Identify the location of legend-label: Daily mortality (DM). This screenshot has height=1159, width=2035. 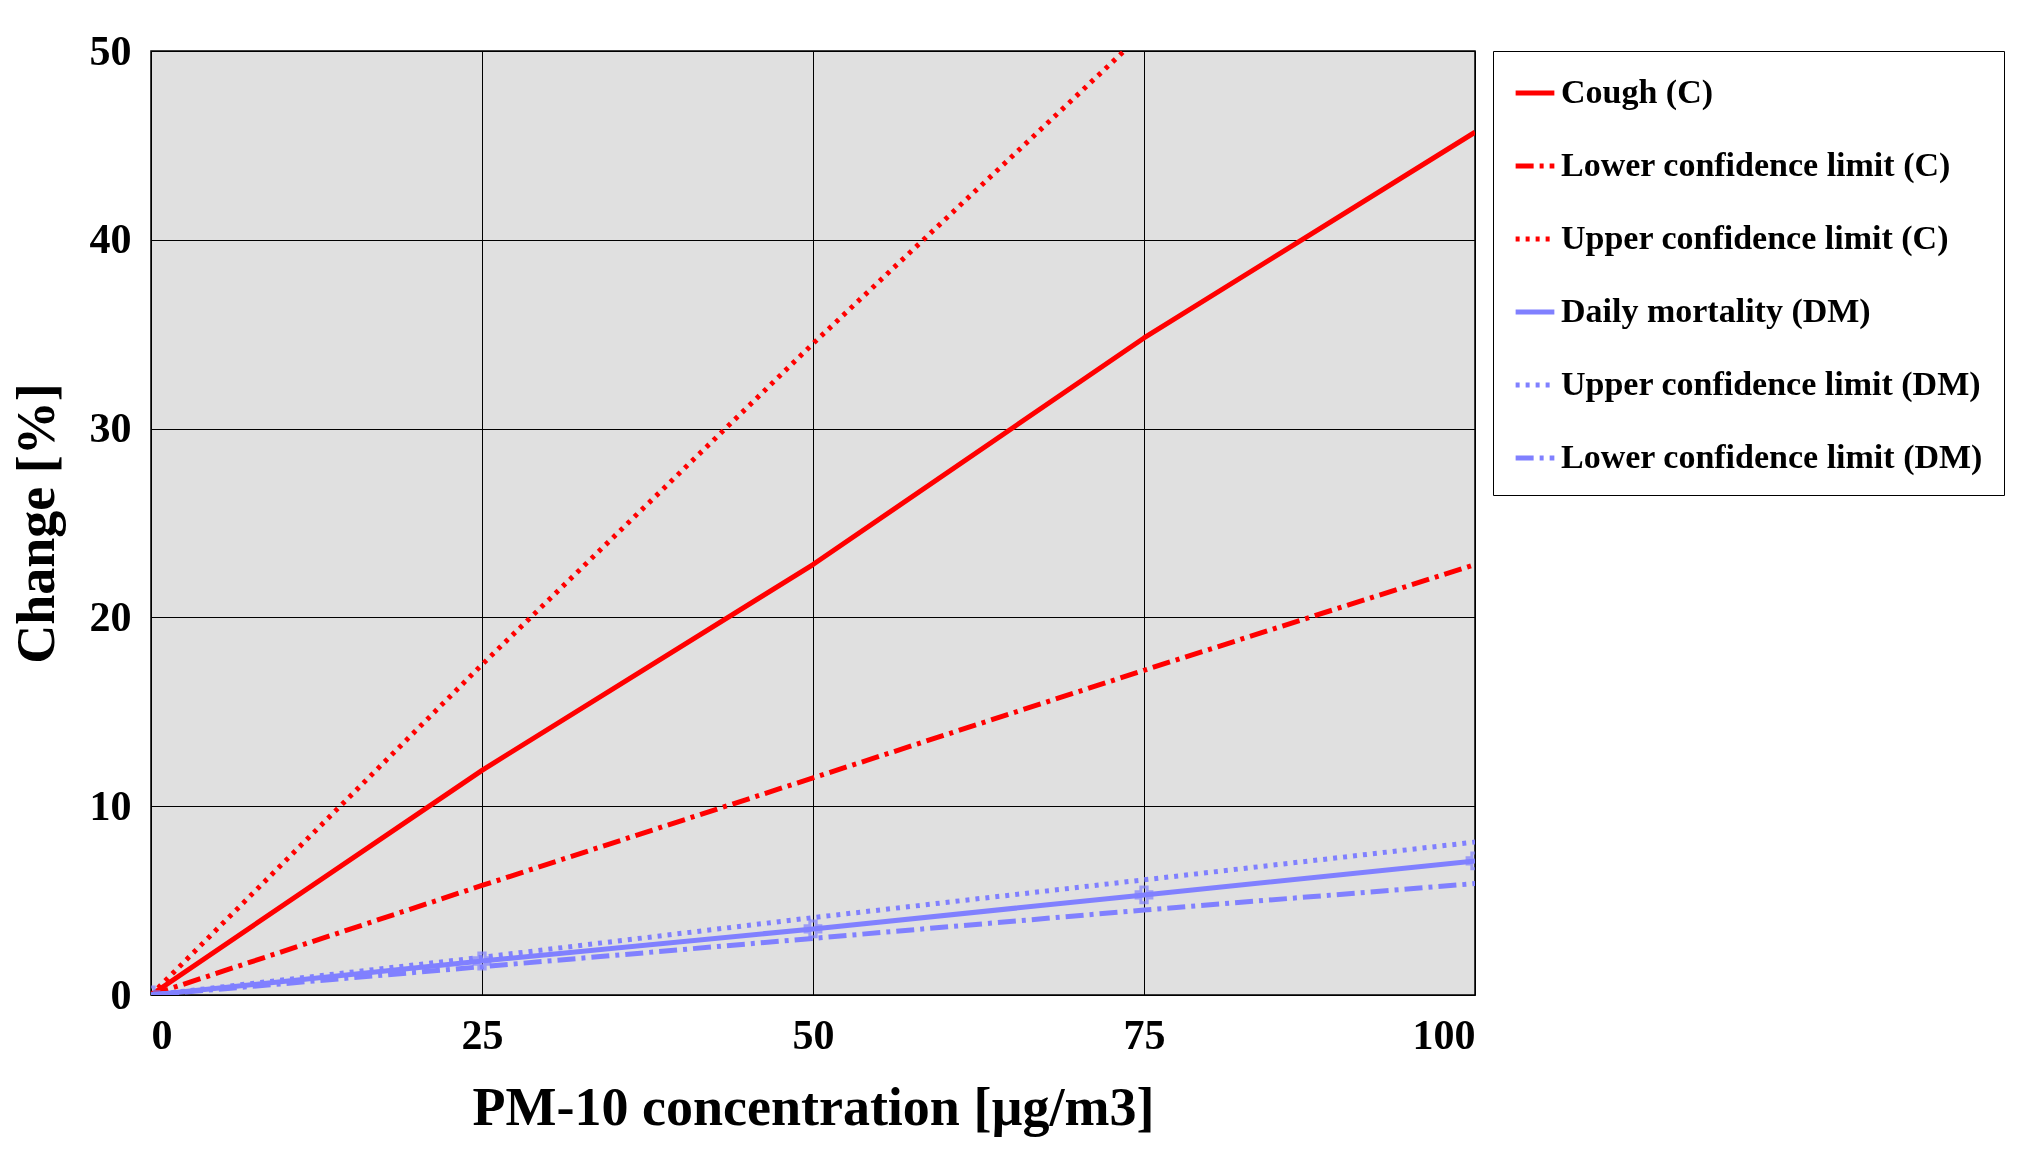
(1716, 311).